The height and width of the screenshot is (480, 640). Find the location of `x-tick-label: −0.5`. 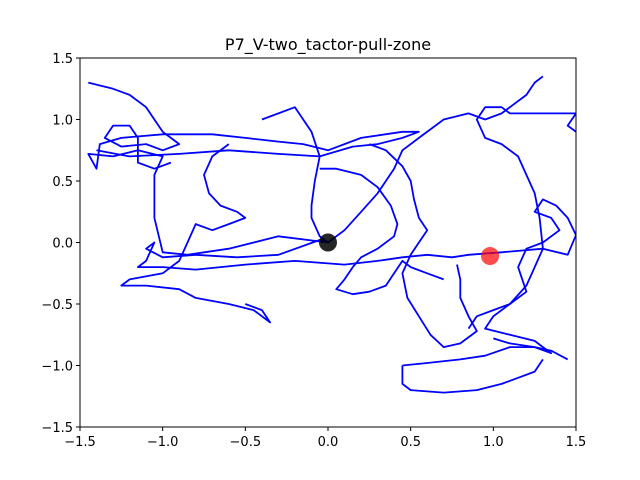

x-tick-label: −0.5 is located at coordinates (246, 442).